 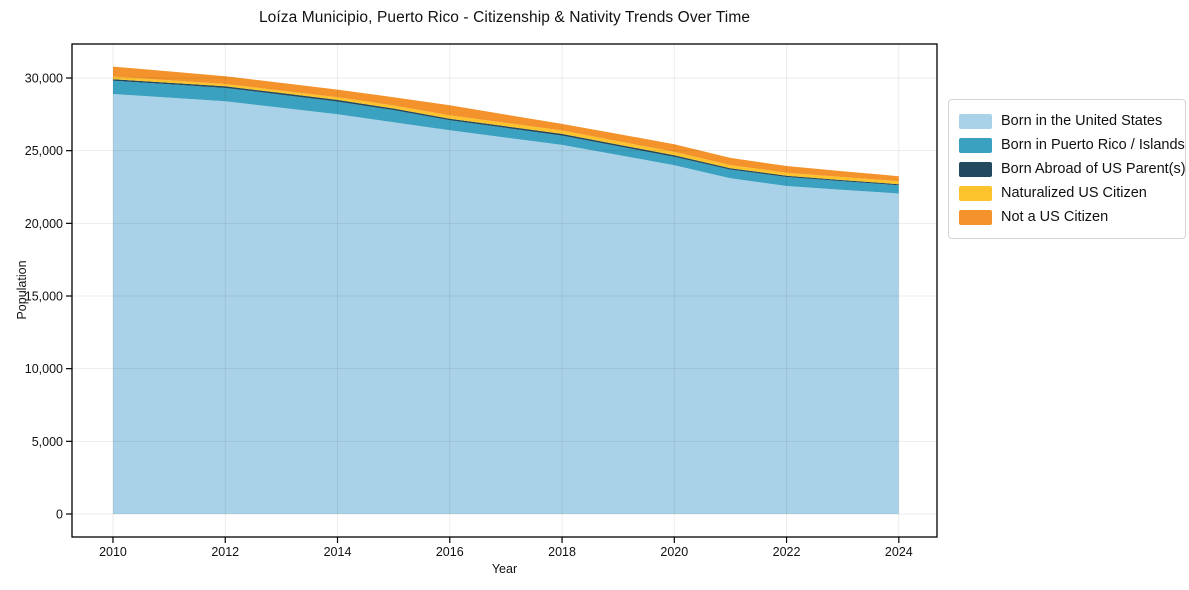 I want to click on x-tick-label-2012: 2012, so click(x=225, y=552).